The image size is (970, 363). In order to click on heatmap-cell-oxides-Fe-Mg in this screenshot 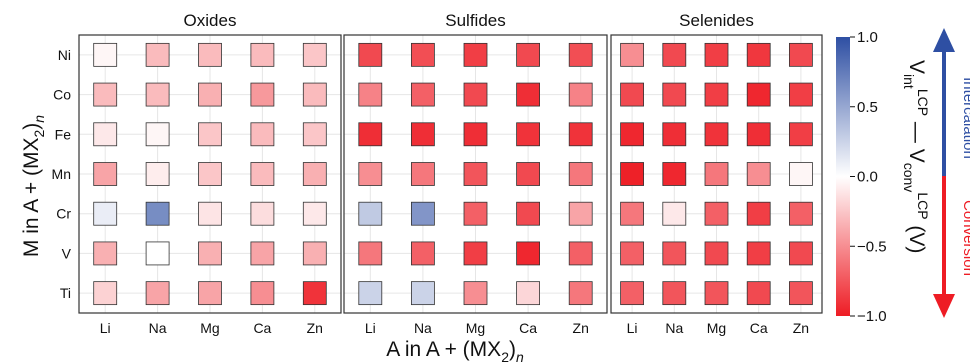, I will do `click(210, 134)`.